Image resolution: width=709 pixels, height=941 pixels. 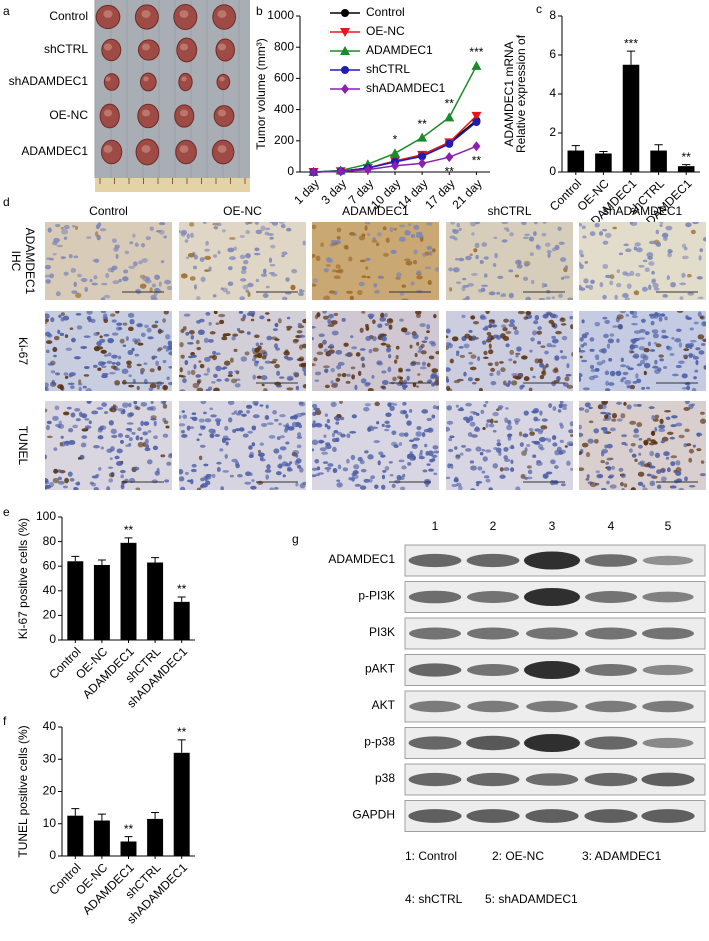 I want to click on panel-label: b, so click(x=259, y=11).